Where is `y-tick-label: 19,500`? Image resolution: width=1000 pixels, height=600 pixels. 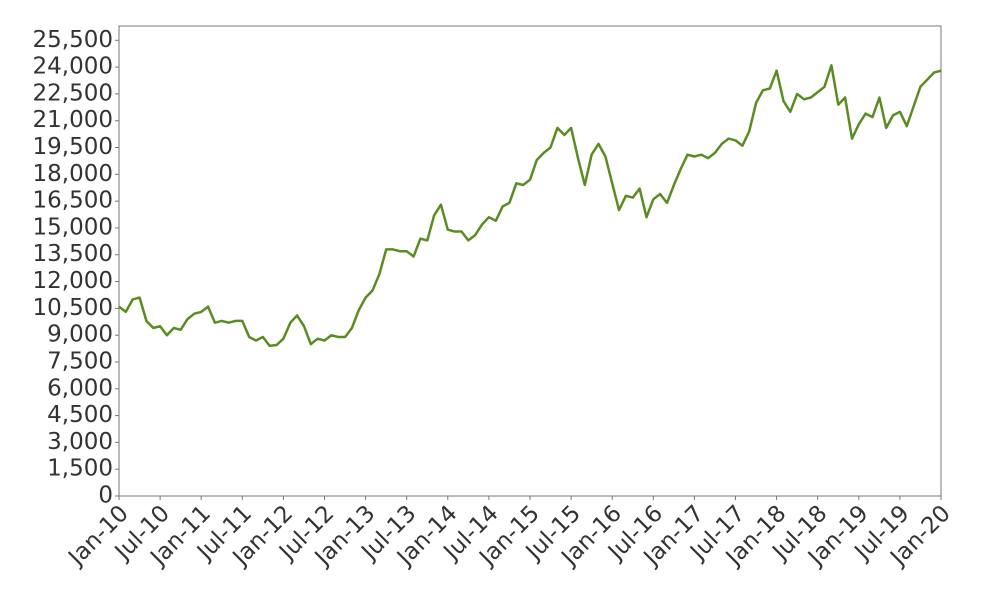 y-tick-label: 19,500 is located at coordinates (73, 147).